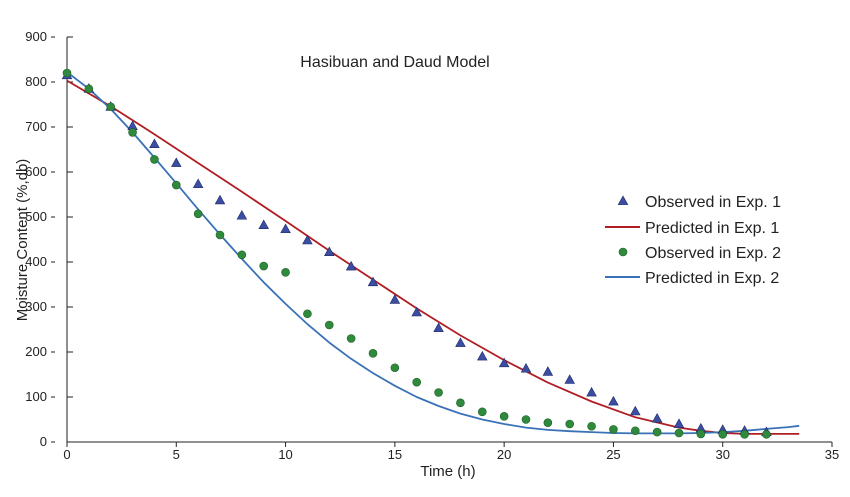  I want to click on y-tick-label: 500, so click(36, 216).